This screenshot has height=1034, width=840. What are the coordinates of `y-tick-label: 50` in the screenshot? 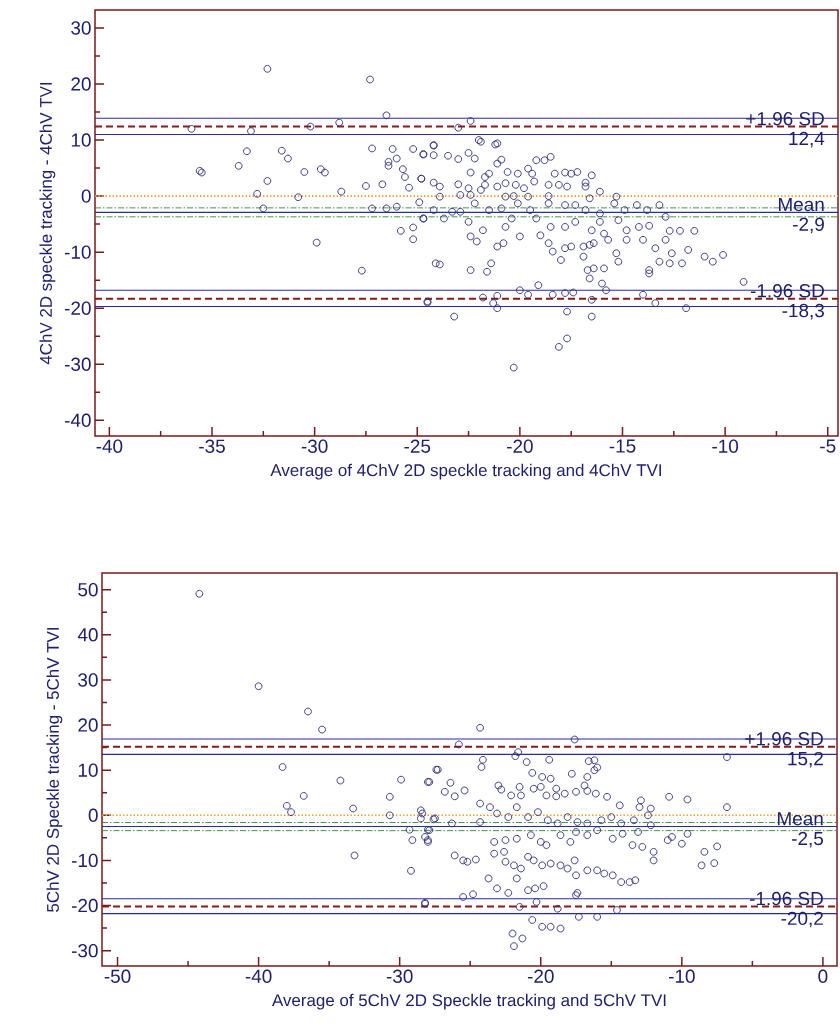 It's located at (88, 589).